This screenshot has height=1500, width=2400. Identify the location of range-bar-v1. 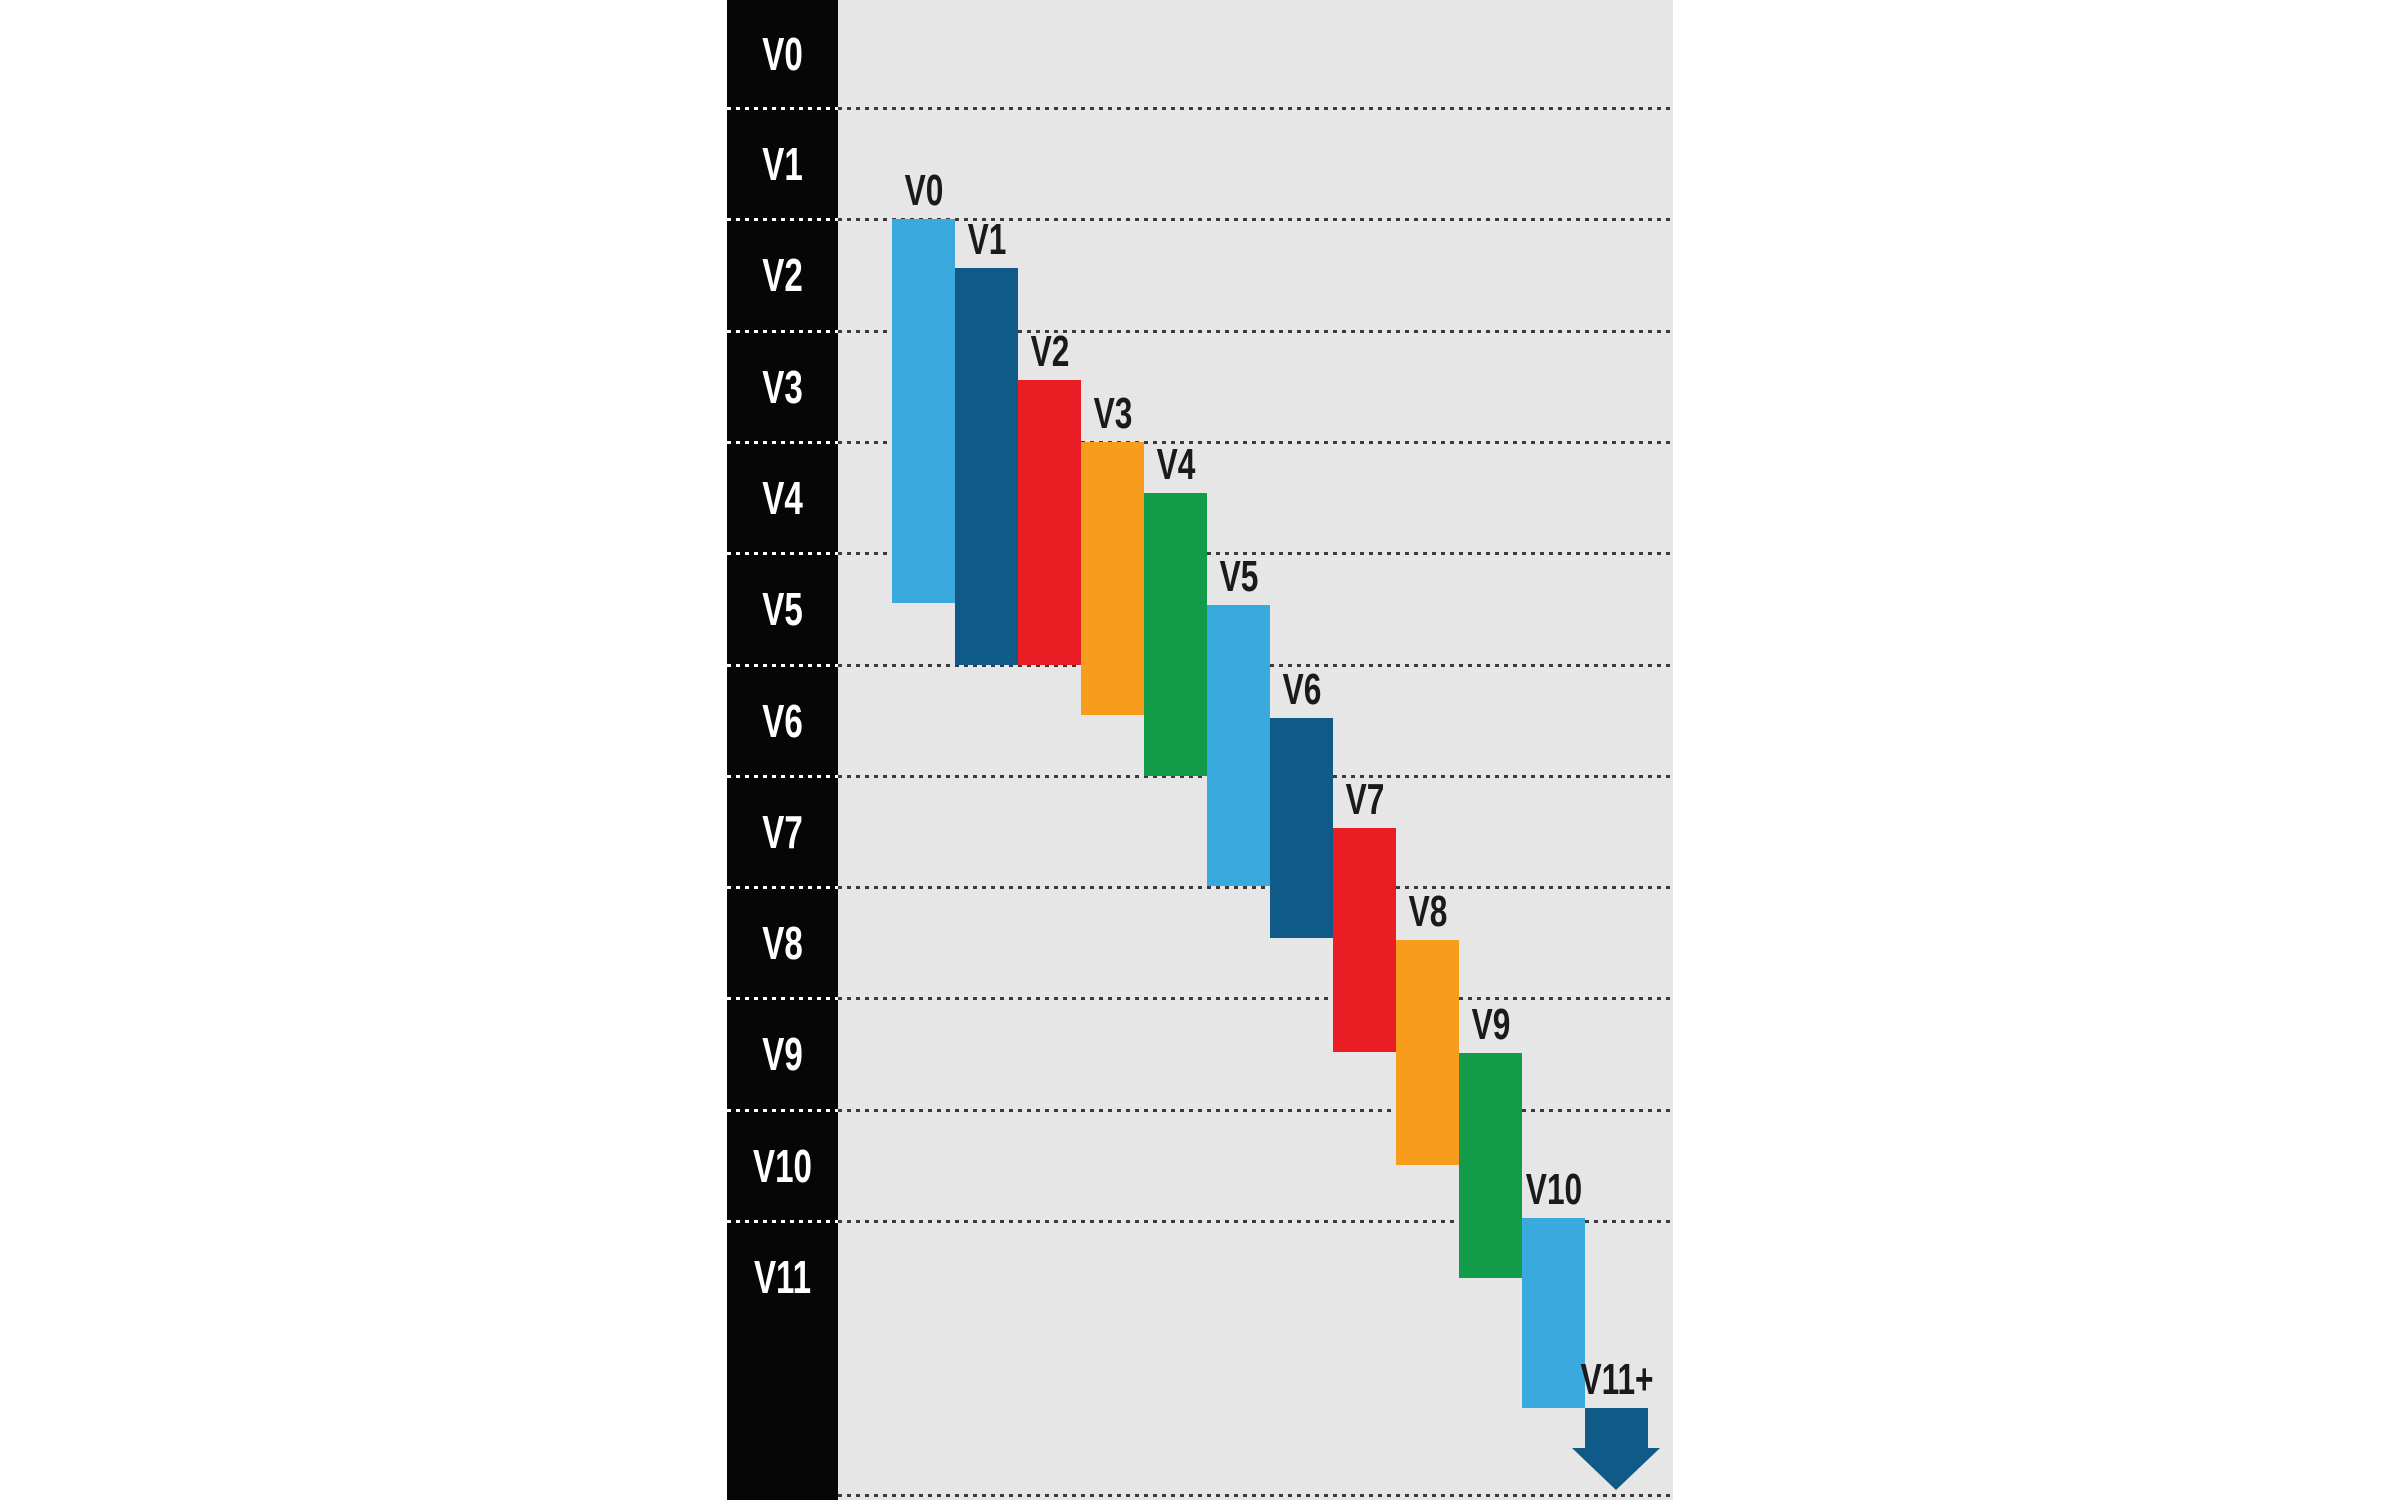
(986, 466).